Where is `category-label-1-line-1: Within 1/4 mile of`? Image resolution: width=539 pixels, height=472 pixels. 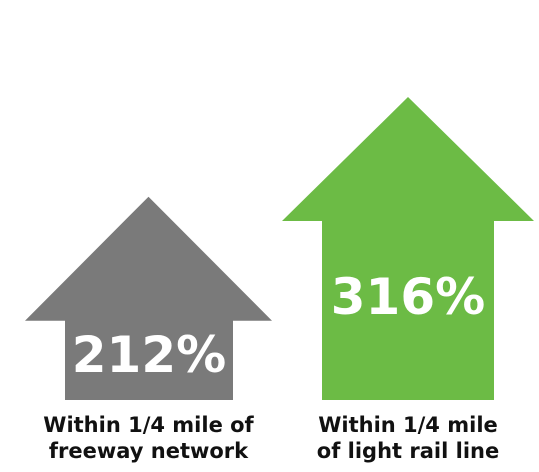
category-label-1-line-1: Within 1/4 mile of is located at coordinates (148, 425).